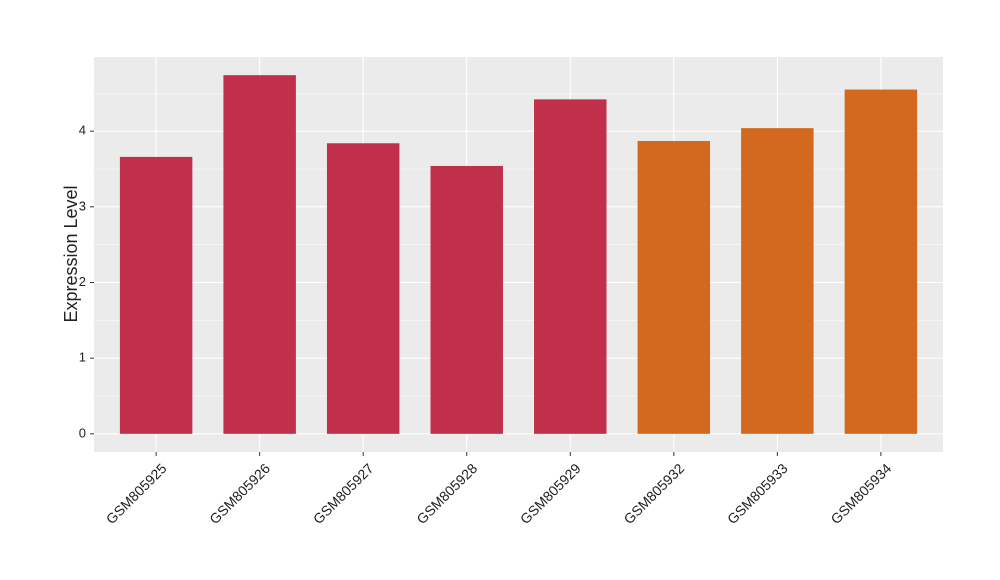 This screenshot has width=1000, height=580. What do you see at coordinates (239, 493) in the screenshot?
I see `x-tick-label: GSM805926` at bounding box center [239, 493].